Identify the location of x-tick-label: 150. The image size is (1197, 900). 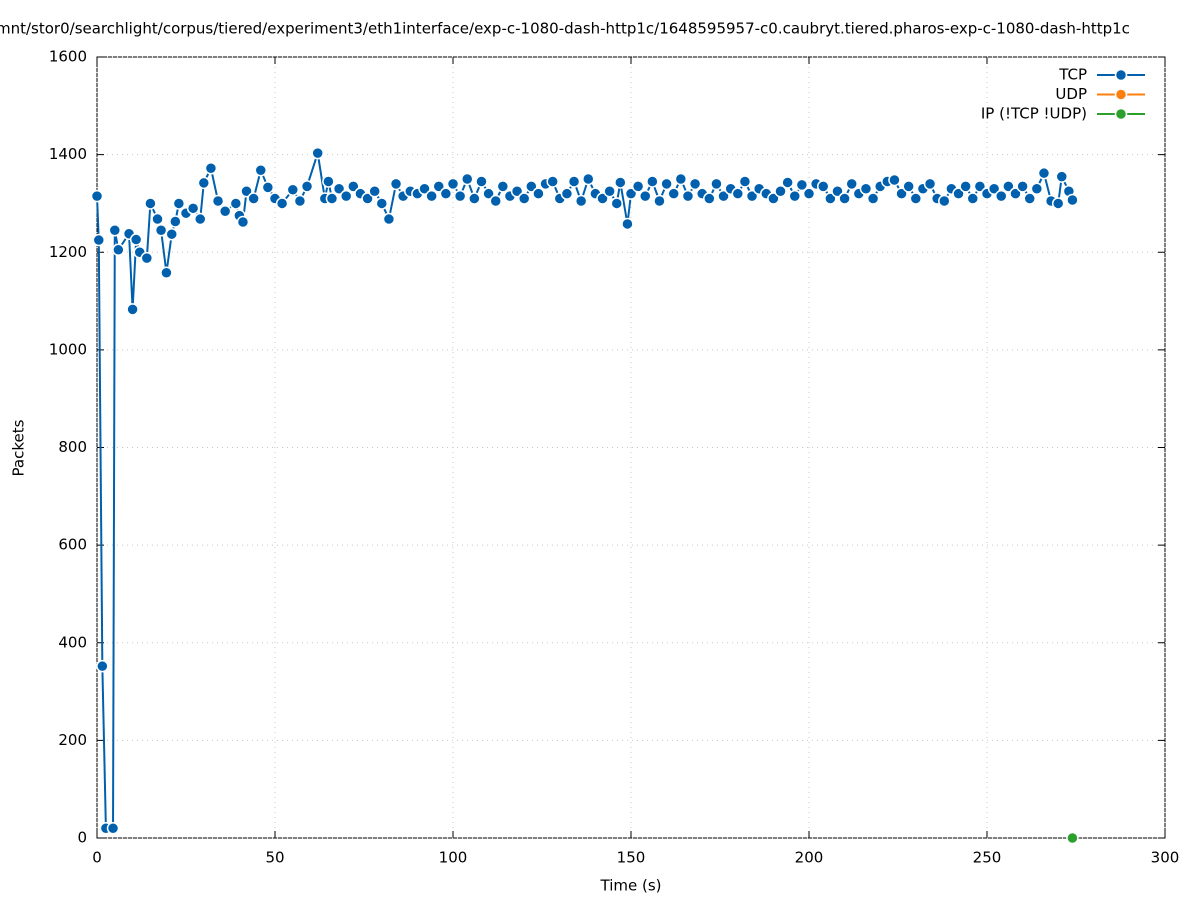
(631, 858).